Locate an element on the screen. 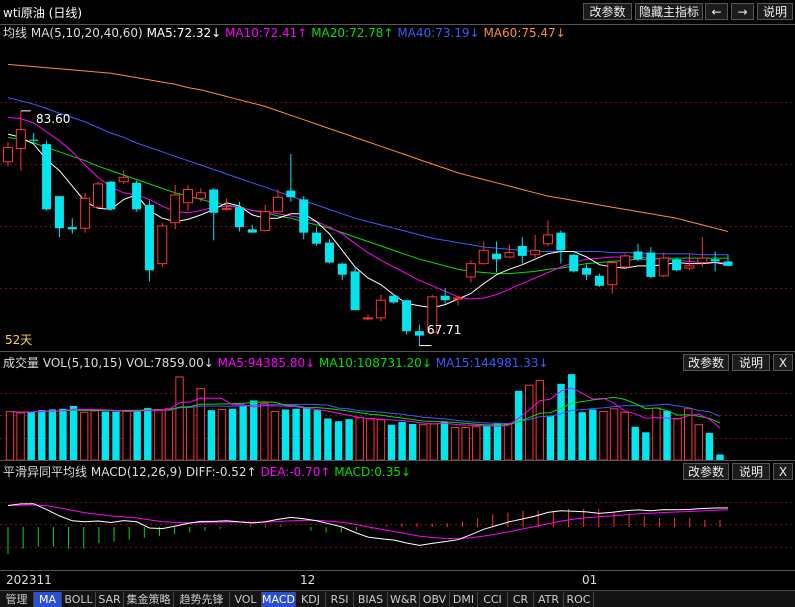 This screenshot has height=607, width=795. tab-kdj: KDJ is located at coordinates (311, 599).